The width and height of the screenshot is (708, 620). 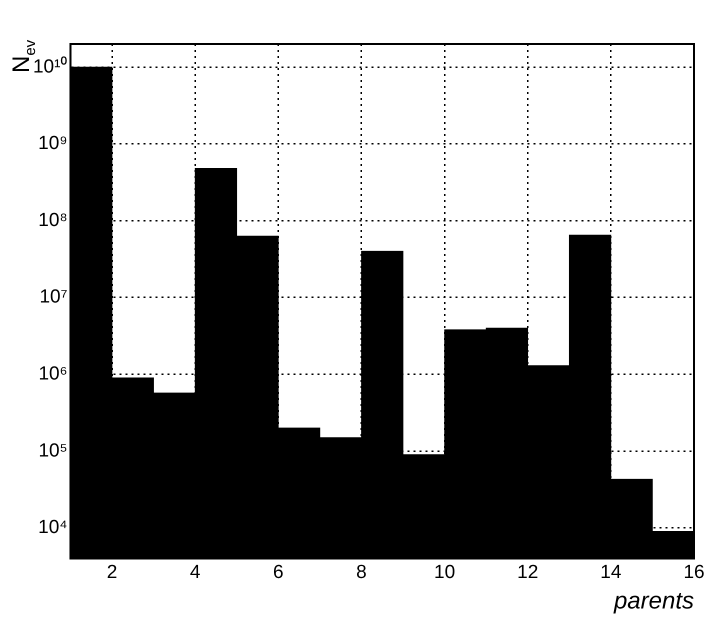 What do you see at coordinates (278, 573) in the screenshot?
I see `x-tick-label: 6` at bounding box center [278, 573].